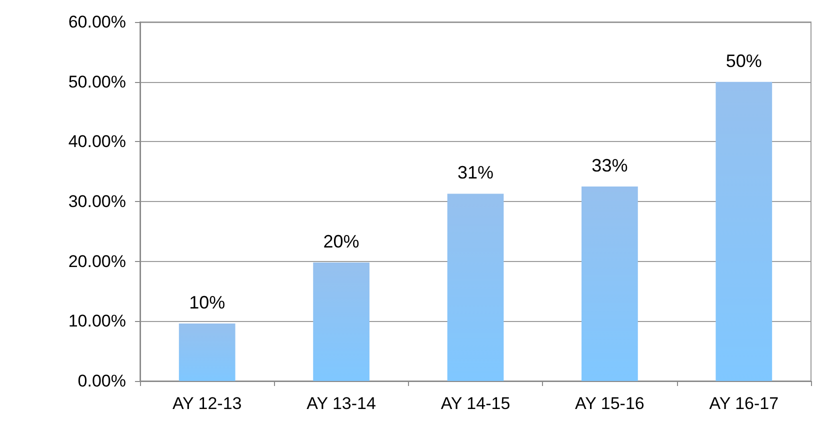 The height and width of the screenshot is (430, 823). Describe the element at coordinates (744, 403) in the screenshot. I see `x-tick-label: AY 16-17` at that location.